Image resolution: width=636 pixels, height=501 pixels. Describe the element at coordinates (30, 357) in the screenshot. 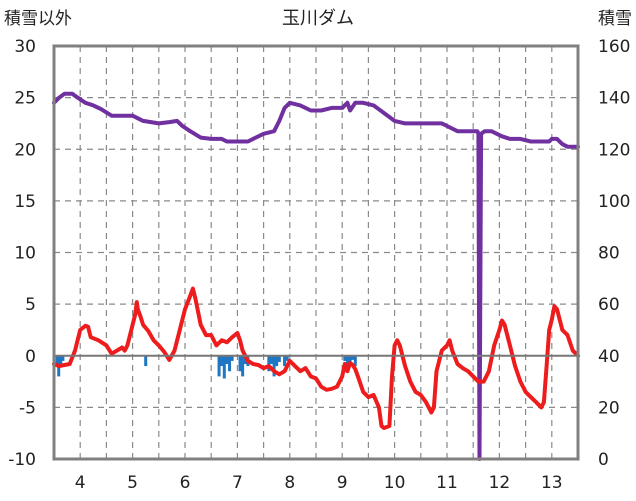

I see `left-tick-label: 0` at that location.